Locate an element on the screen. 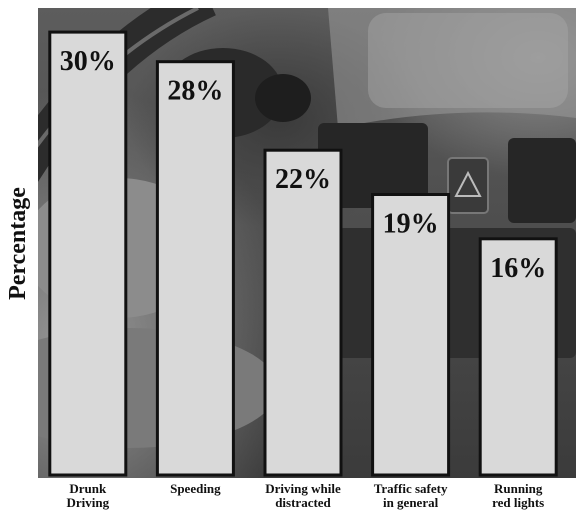 The height and width of the screenshot is (516, 576). hazard-triangle is located at coordinates (468, 183).